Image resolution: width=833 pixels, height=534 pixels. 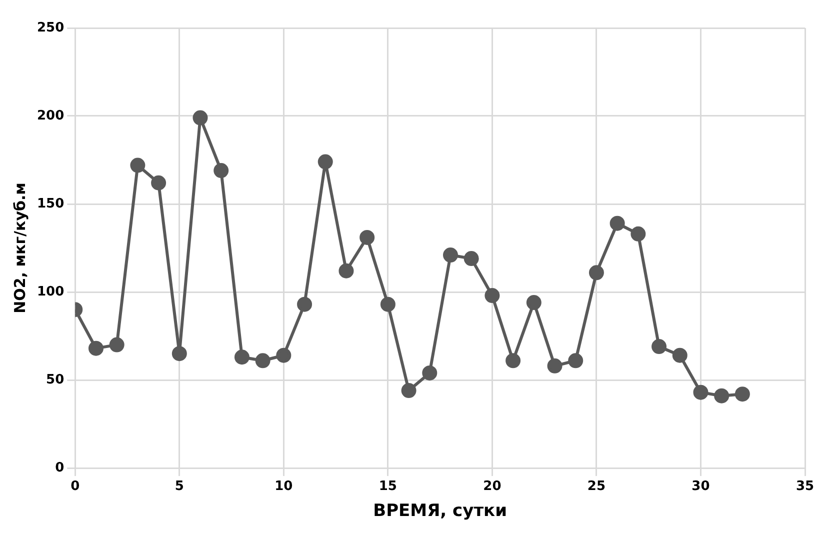 What do you see at coordinates (50, 292) in the screenshot?
I see `y-tick-label: 100` at bounding box center [50, 292].